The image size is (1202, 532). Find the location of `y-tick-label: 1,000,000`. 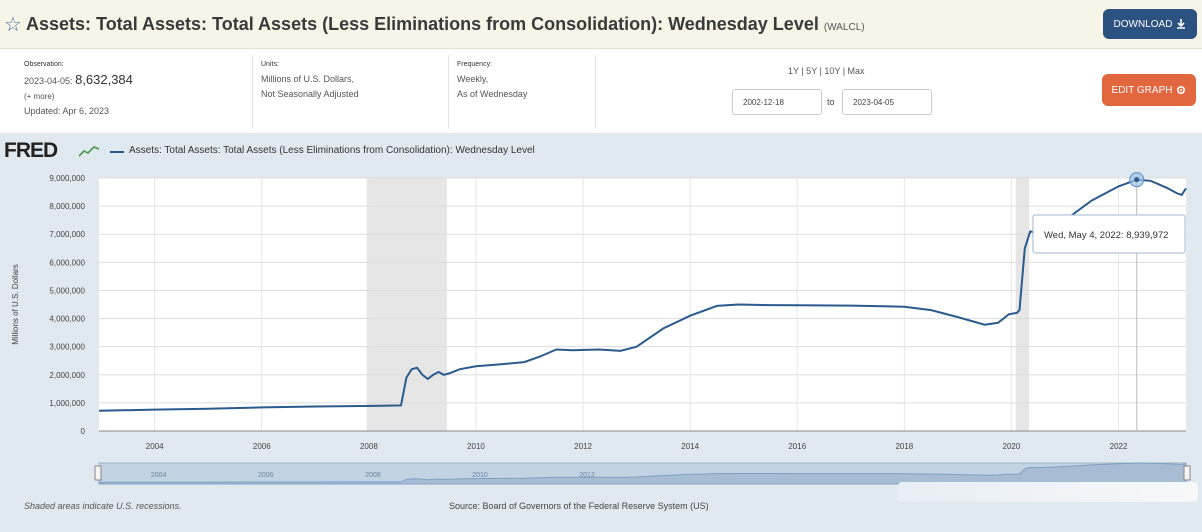

y-tick-label: 1,000,000 is located at coordinates (67, 403).